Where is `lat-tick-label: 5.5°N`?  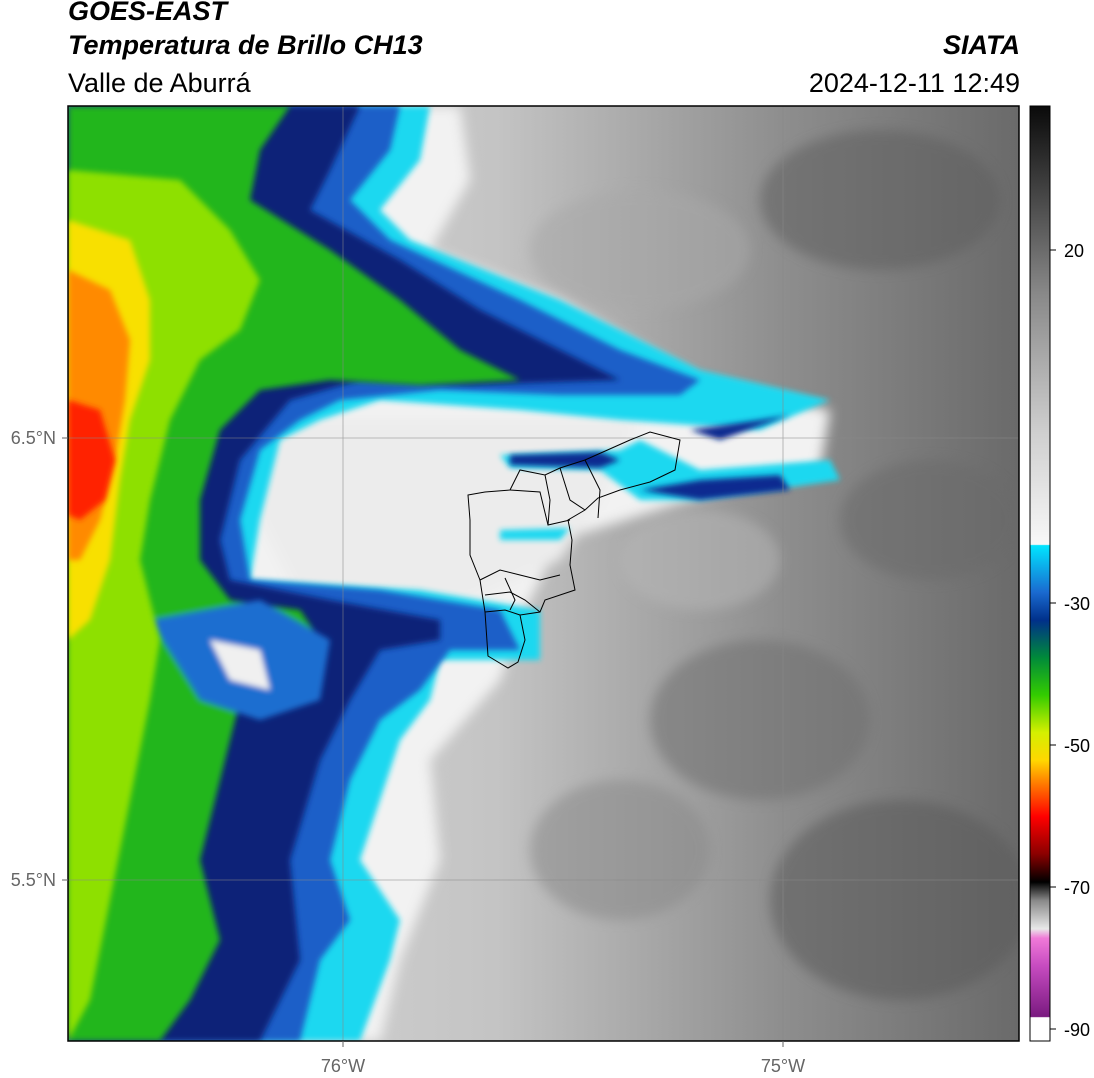 lat-tick-label: 5.5°N is located at coordinates (33, 880).